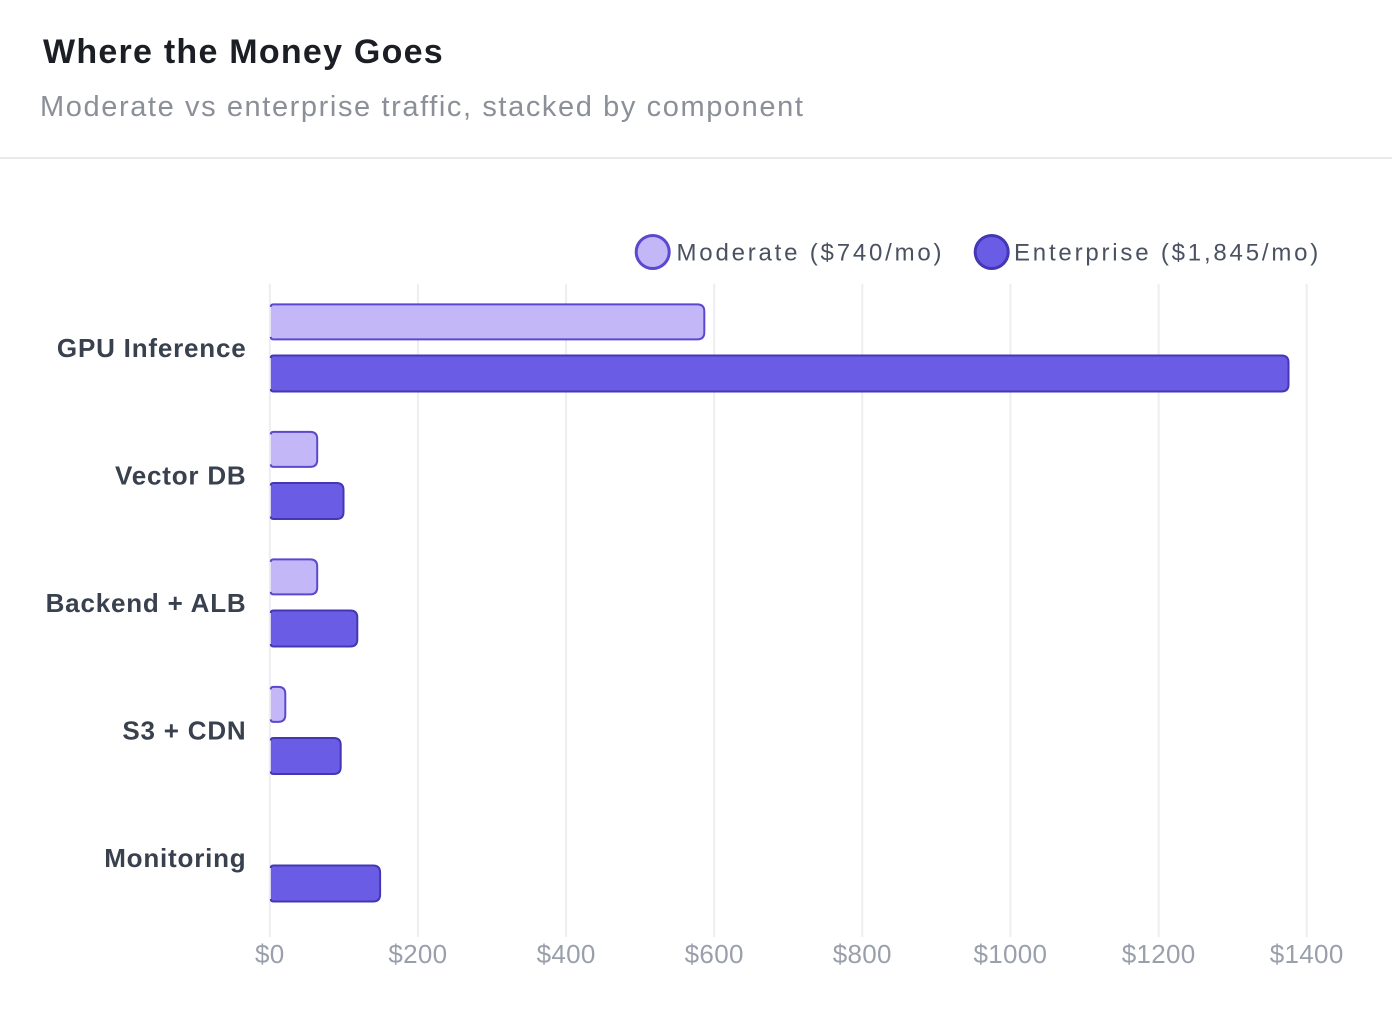 The height and width of the screenshot is (1016, 1392). Describe the element at coordinates (1167, 253) in the screenshot. I see `svg-text: Enterprise ($1,845/mo)` at that location.